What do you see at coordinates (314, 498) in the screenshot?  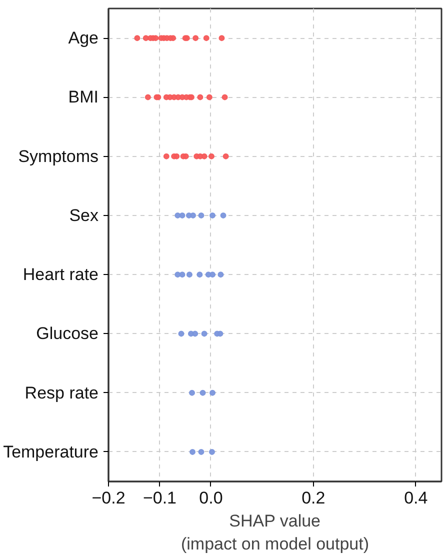 I see `x-tick-label: 0.2` at bounding box center [314, 498].